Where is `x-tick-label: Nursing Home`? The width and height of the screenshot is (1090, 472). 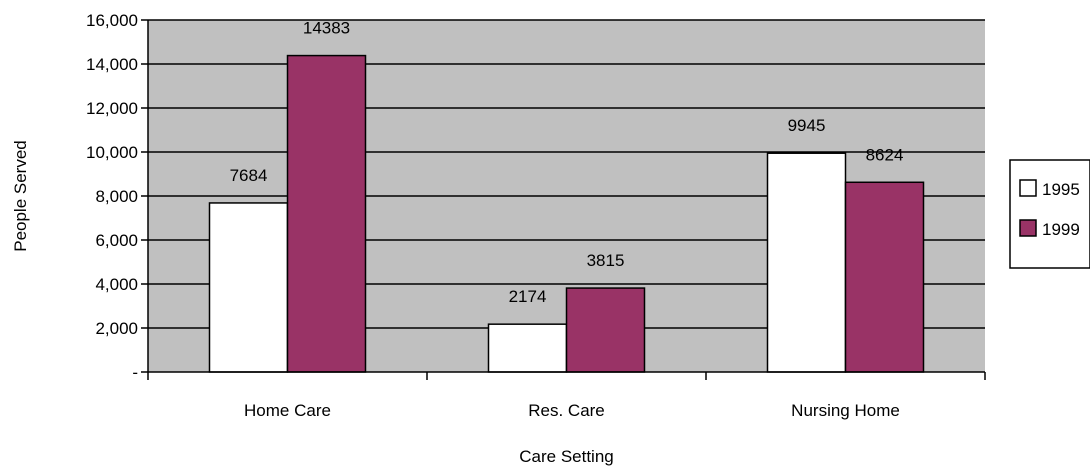 x-tick-label: Nursing Home is located at coordinates (845, 410).